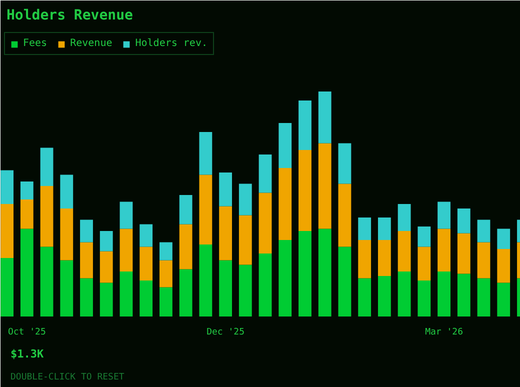  What do you see at coordinates (225, 333) in the screenshot?
I see `x-tick-label: Dec '25` at bounding box center [225, 333].